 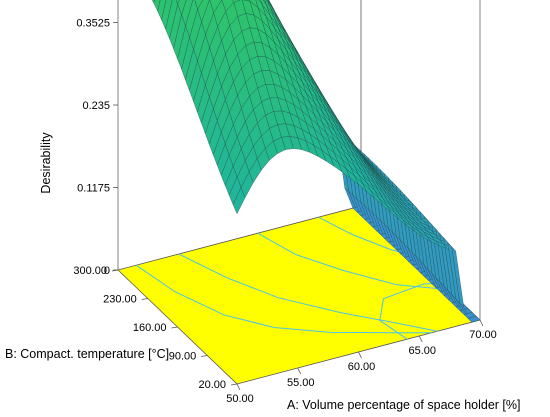 I want to click on y-tick-label: 230.00, so click(x=120, y=300).